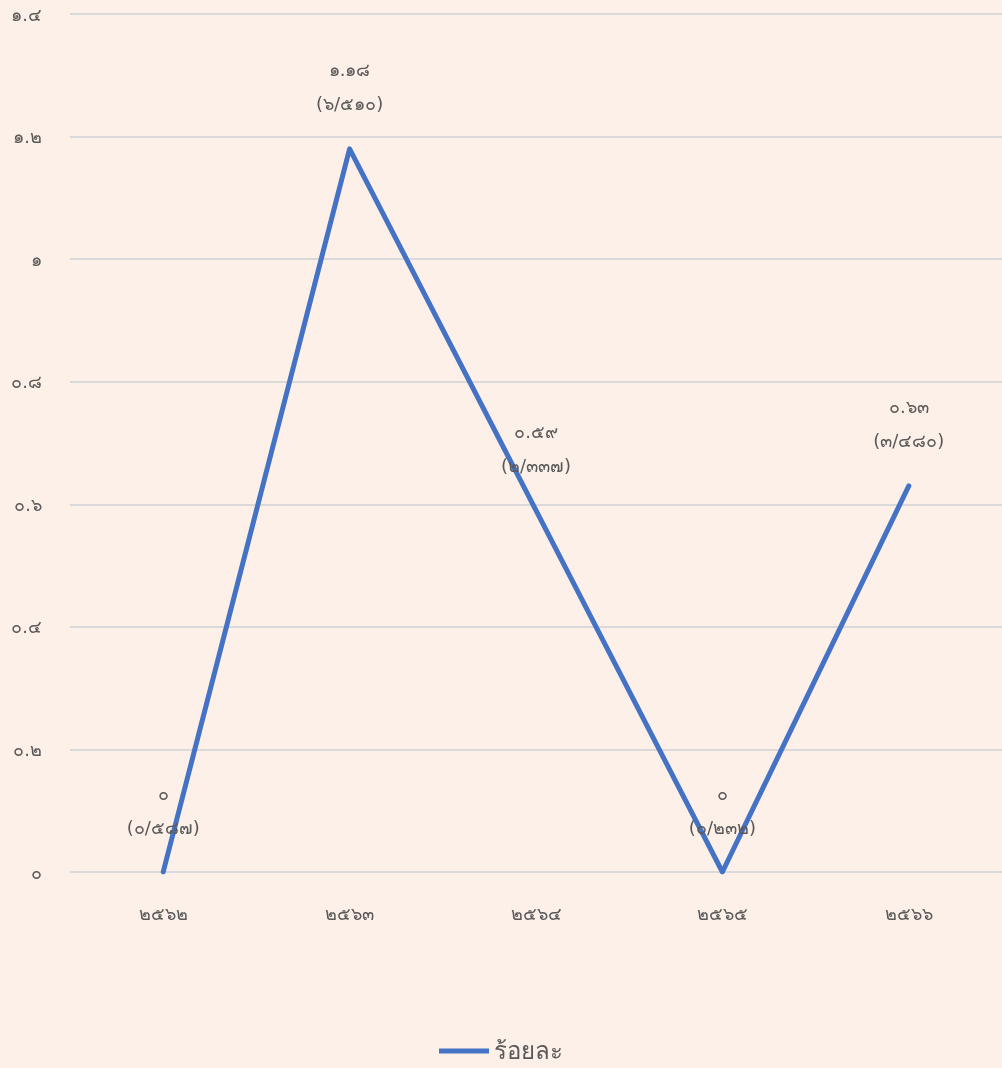 Image resolution: width=1002 pixels, height=1068 pixels. Describe the element at coordinates (163, 913) in the screenshot. I see `x-tick-label: ๒๕๖๒` at that location.